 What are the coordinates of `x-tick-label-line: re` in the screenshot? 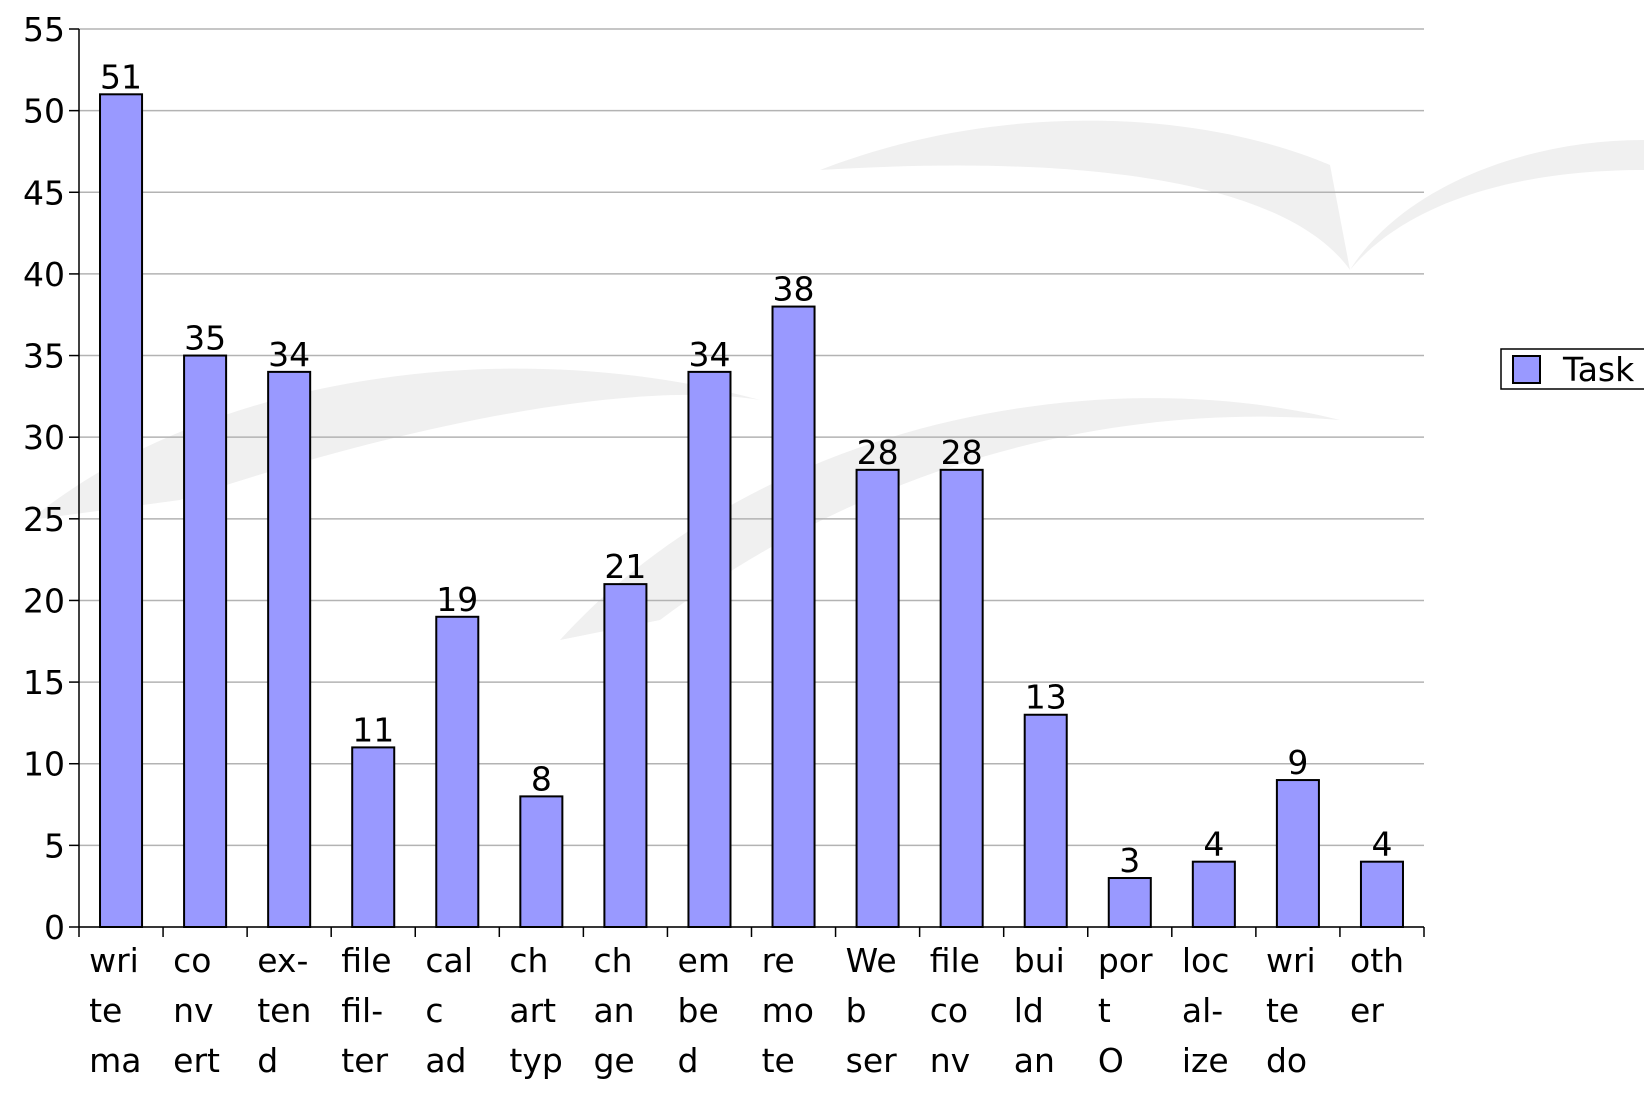 It's located at (778, 960).